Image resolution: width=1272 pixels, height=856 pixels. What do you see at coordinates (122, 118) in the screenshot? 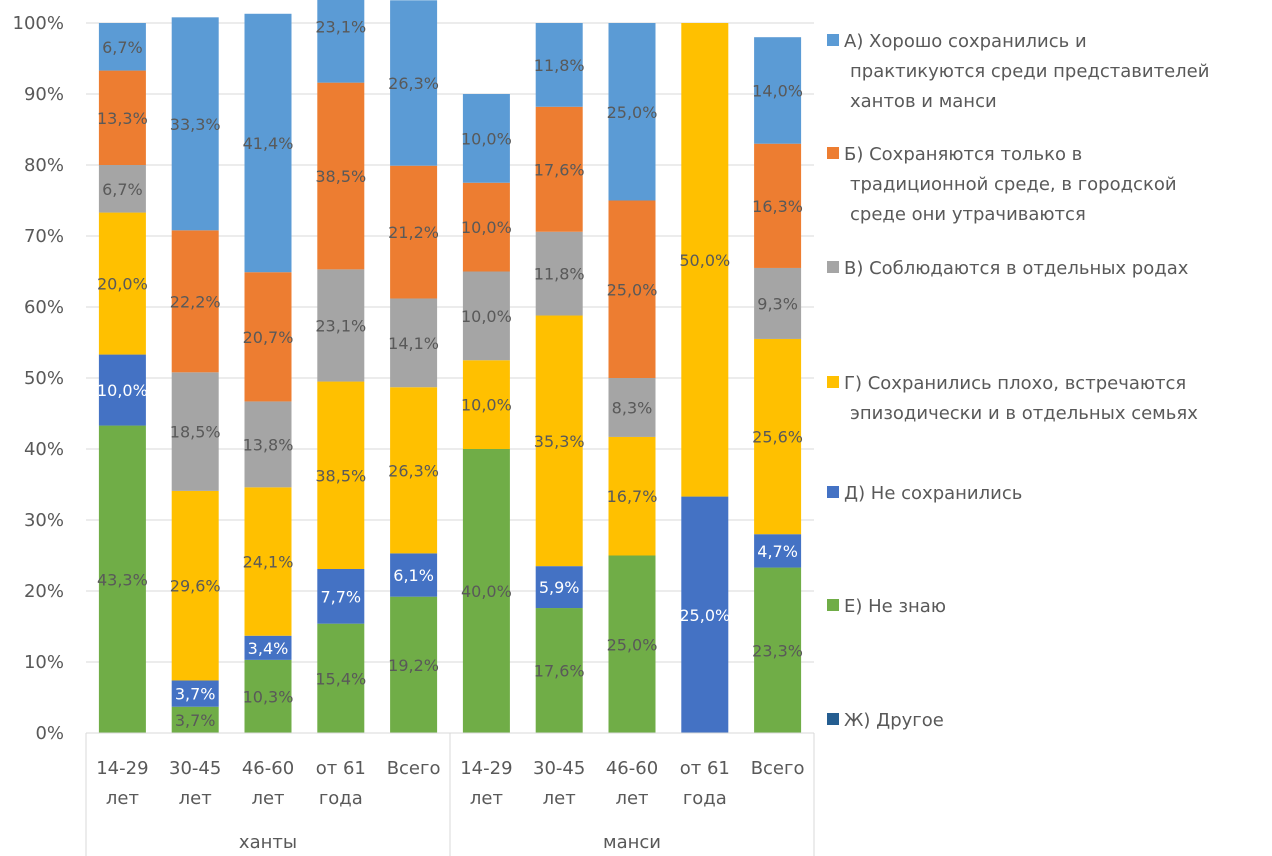
I see `data-label: 13,3%` at bounding box center [122, 118].